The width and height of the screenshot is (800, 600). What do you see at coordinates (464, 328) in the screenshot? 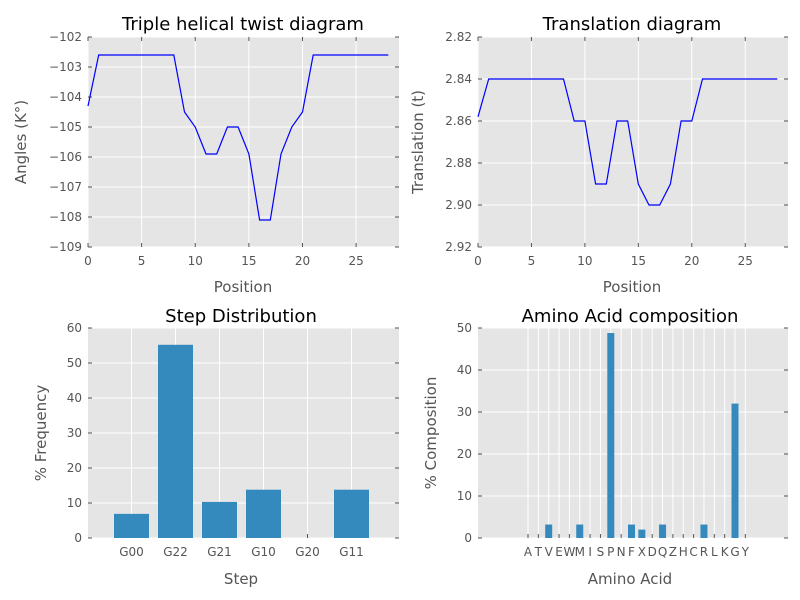
I see `amino-ytick-label: 50` at bounding box center [464, 328].